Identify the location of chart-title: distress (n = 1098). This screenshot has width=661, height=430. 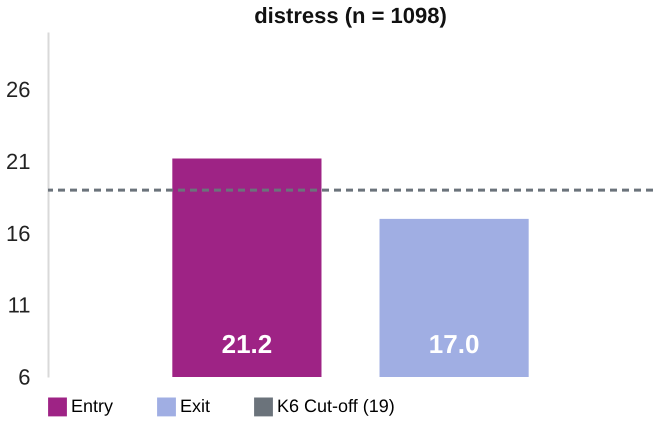
(350, 15).